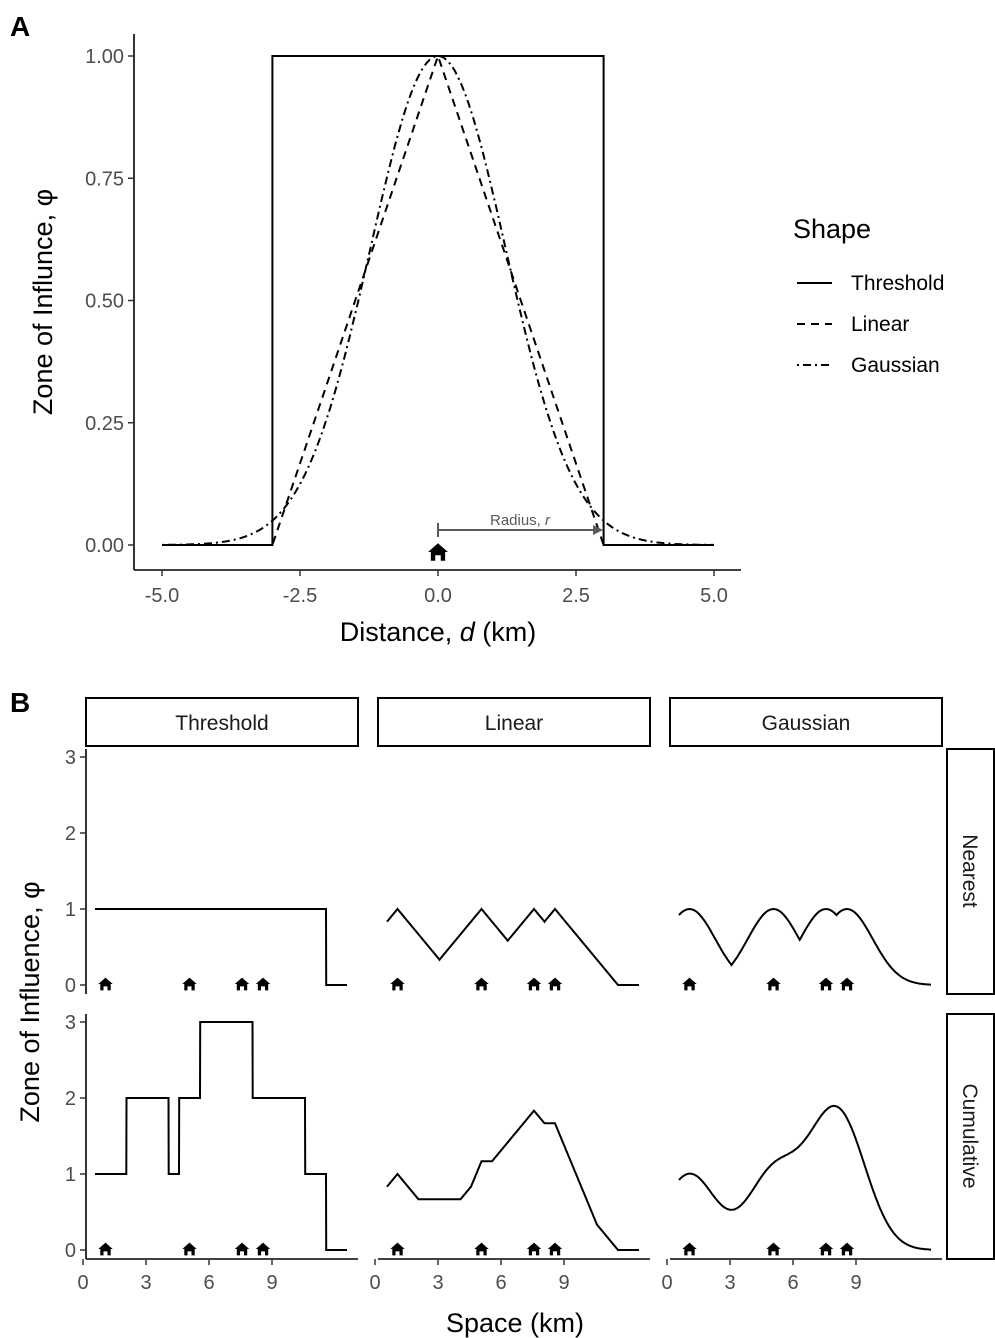 The height and width of the screenshot is (1338, 995). What do you see at coordinates (438, 632) in the screenshot?
I see `panel-a-x-title: Distance, d (km)` at bounding box center [438, 632].